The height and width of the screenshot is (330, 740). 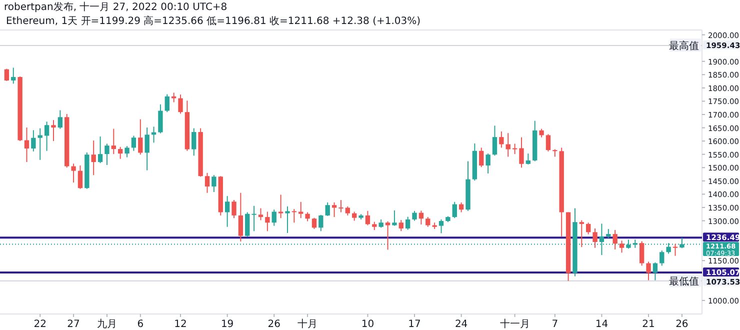 What do you see at coordinates (648, 324) in the screenshot?
I see `x-tick-label: 21` at bounding box center [648, 324].